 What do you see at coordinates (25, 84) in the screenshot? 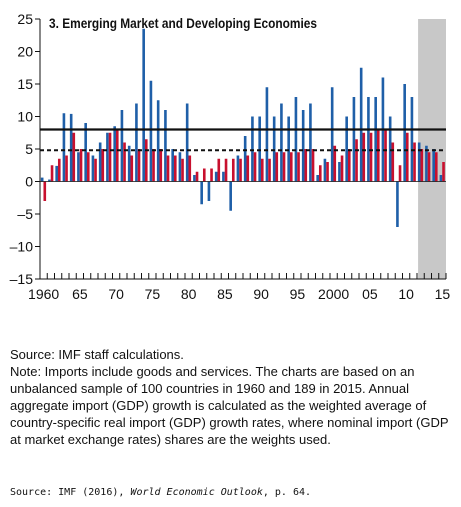
I see `y-tick-label: 15` at bounding box center [25, 84].